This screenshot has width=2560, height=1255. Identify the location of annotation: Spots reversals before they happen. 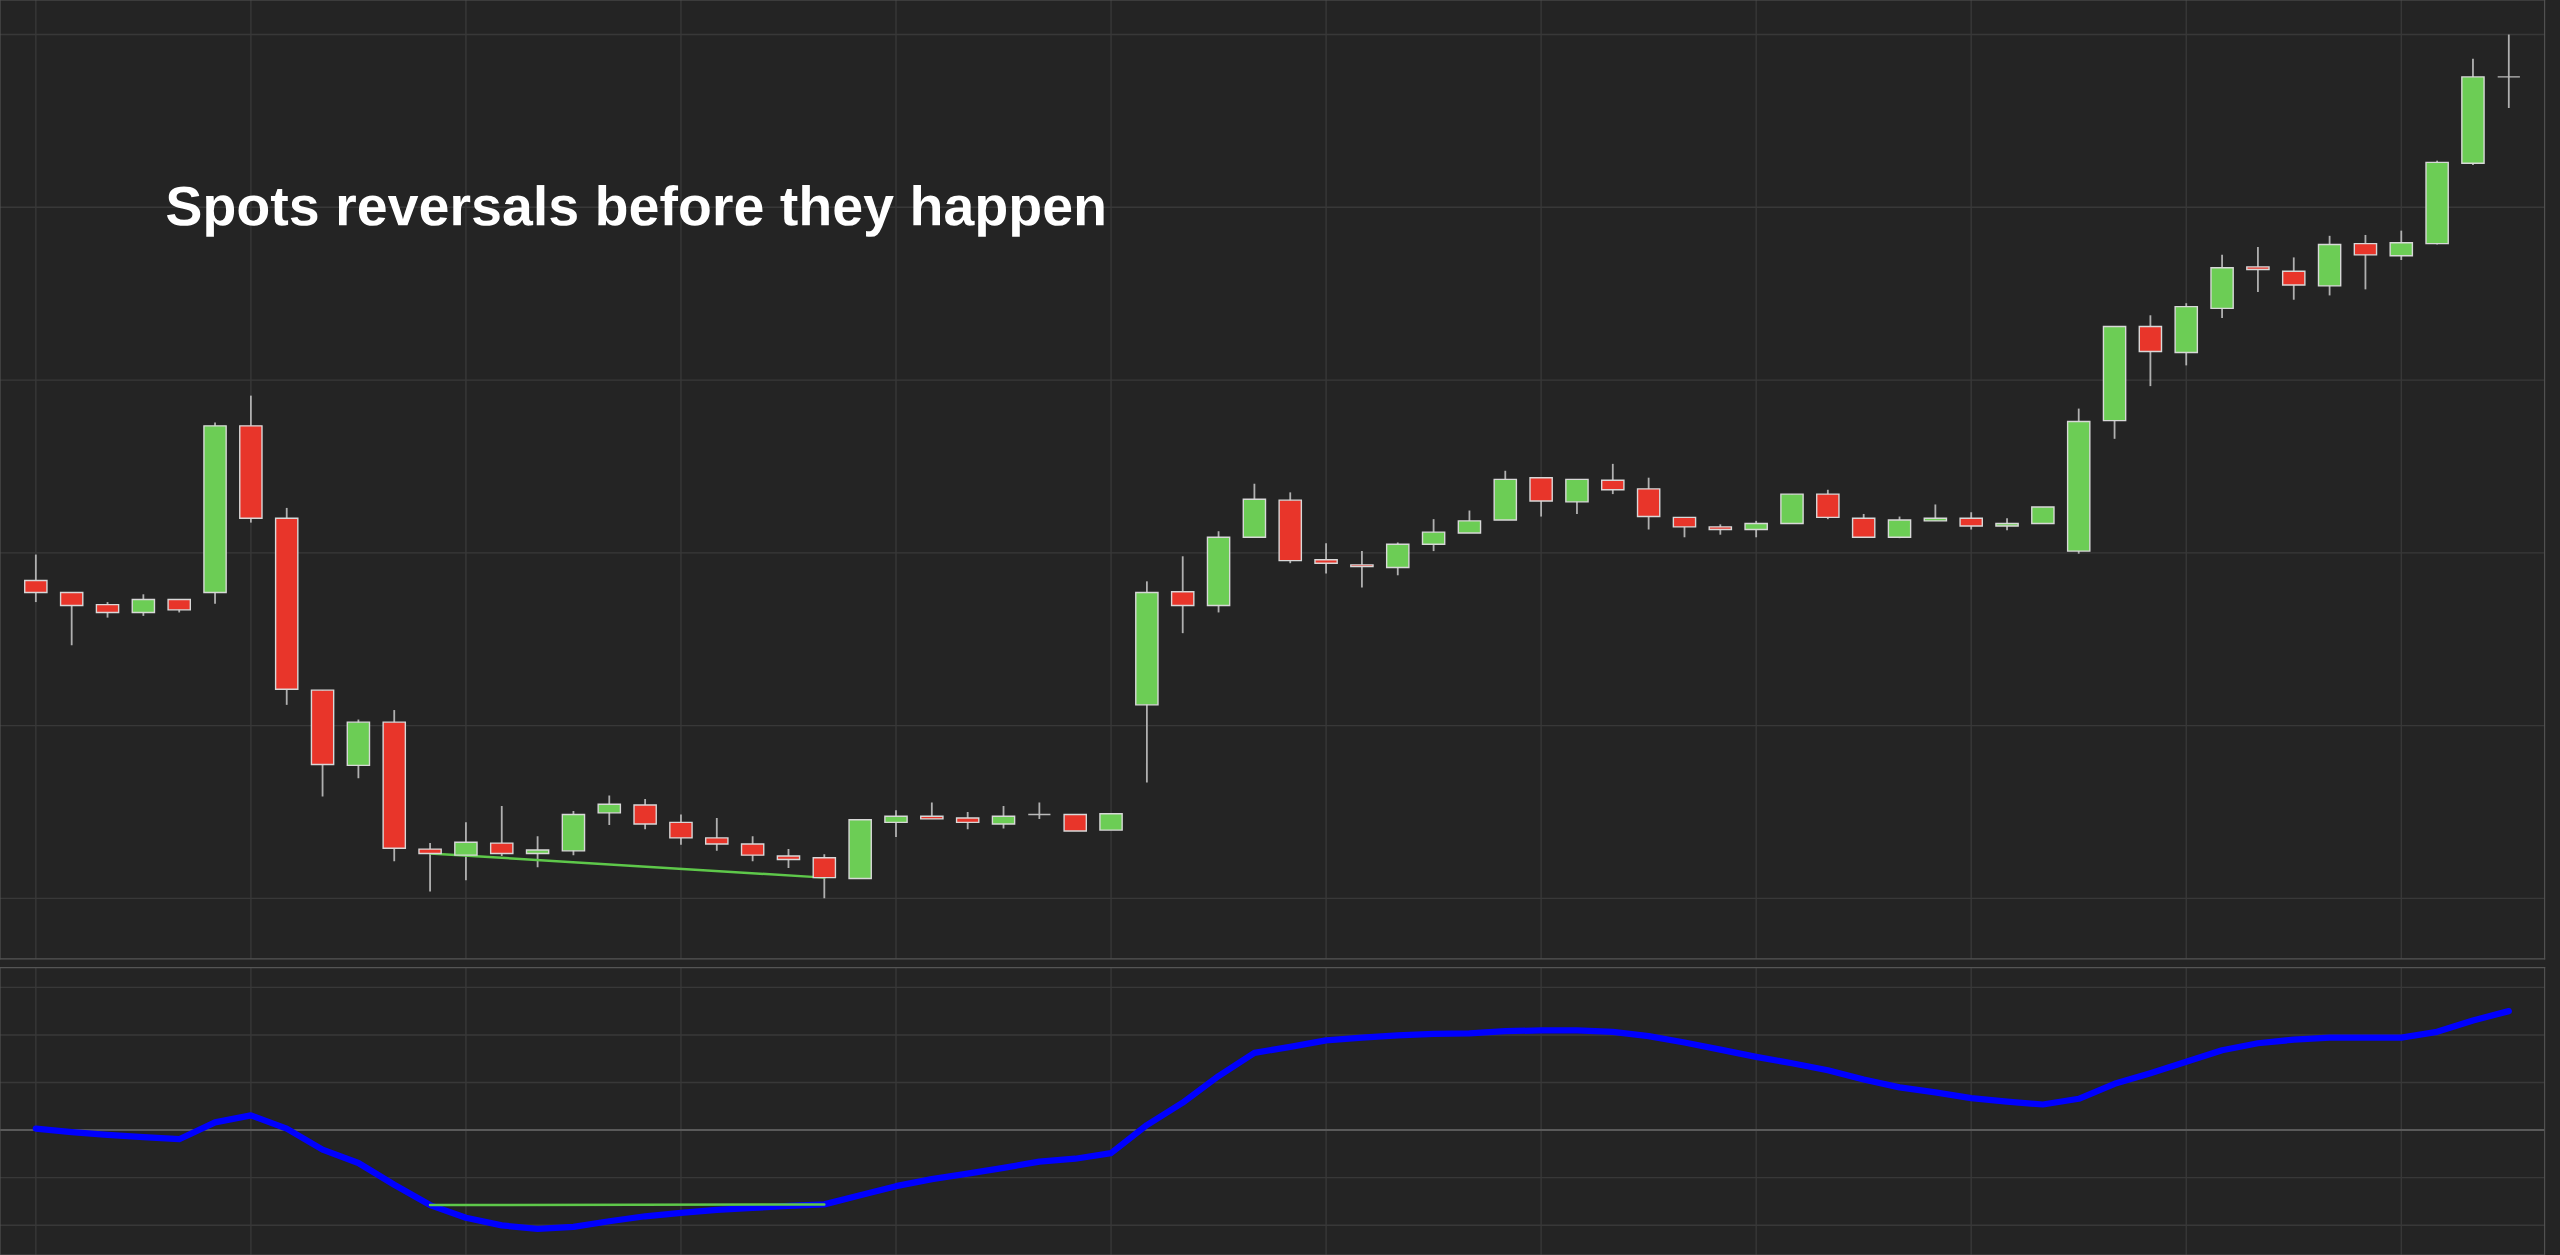
(635, 211).